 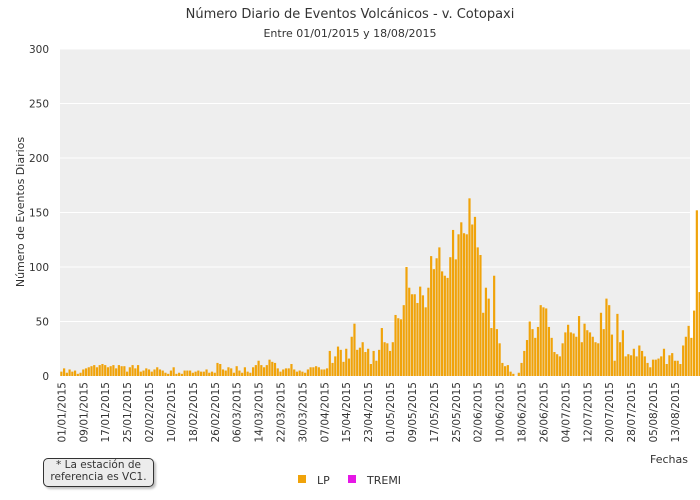 I want to click on x-tick-label: 02/06/2015, so click(x=479, y=412).